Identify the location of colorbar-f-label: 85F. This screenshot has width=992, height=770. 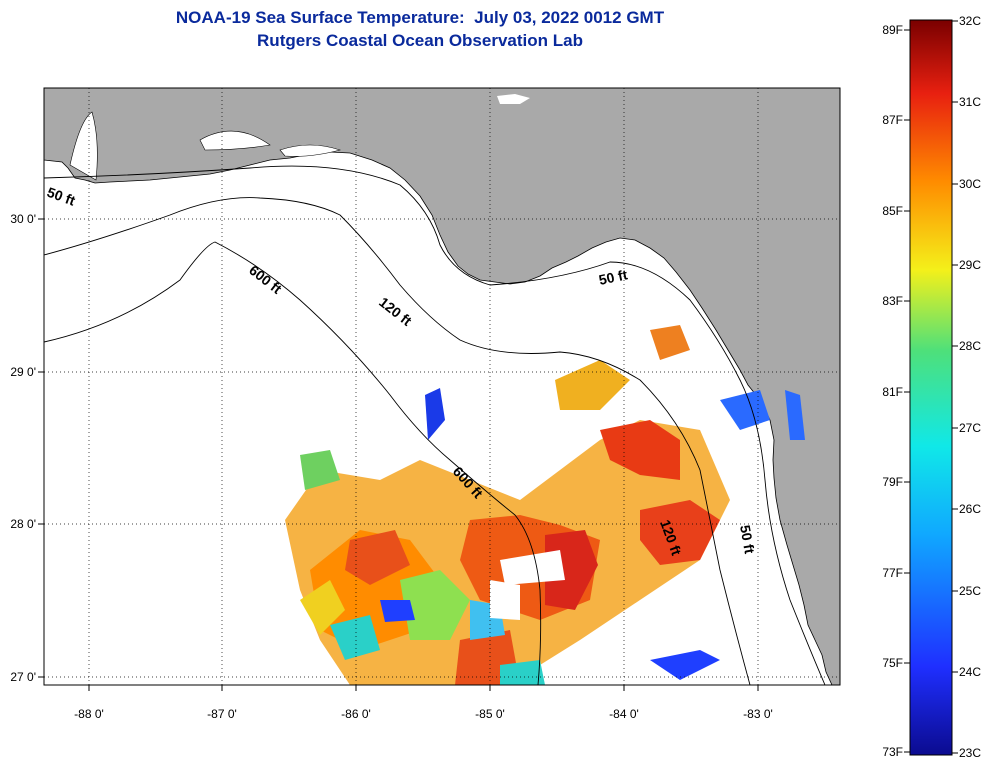
(892, 211).